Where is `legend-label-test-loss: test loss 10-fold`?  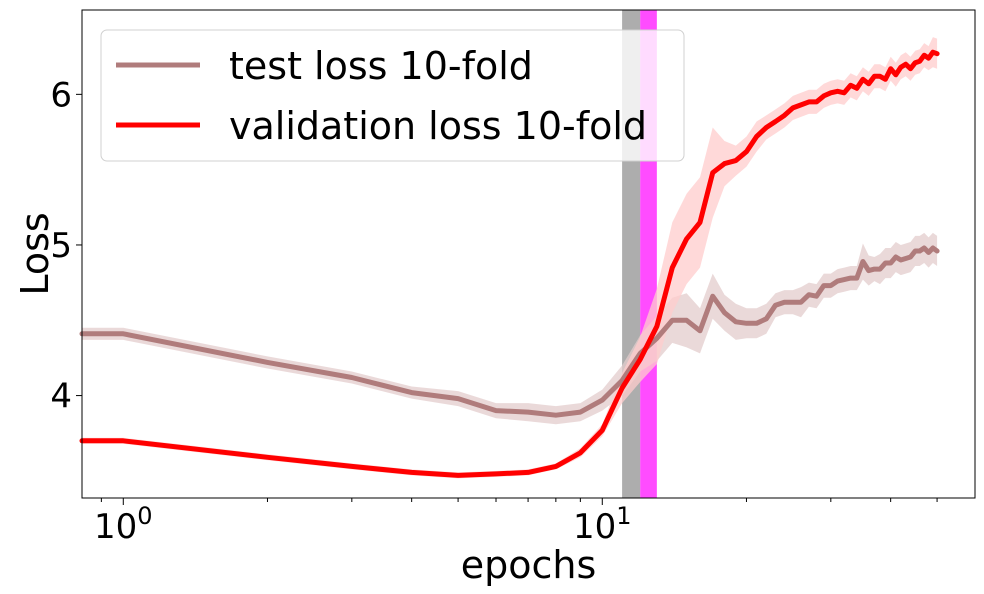
legend-label-test-loss: test loss 10-fold is located at coordinates (381, 66).